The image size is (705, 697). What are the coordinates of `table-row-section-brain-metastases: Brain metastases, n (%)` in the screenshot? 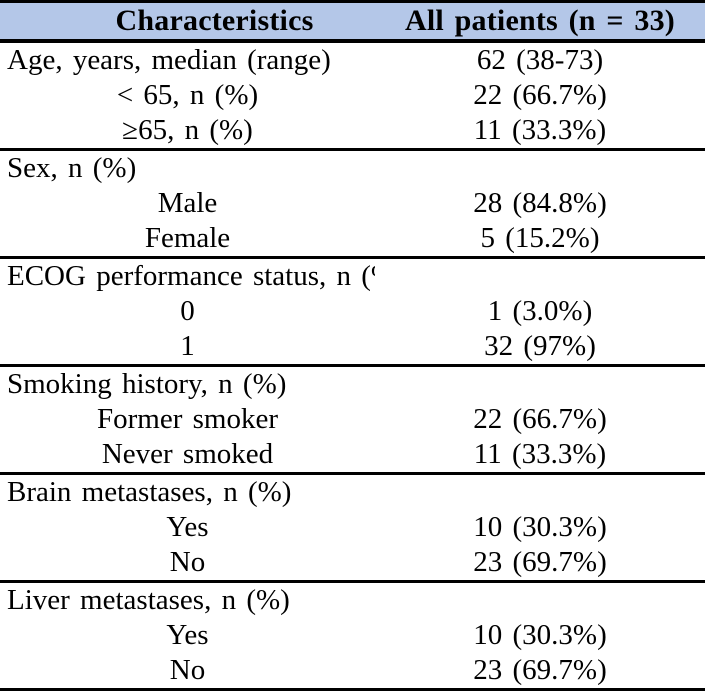 It's located at (352, 491).